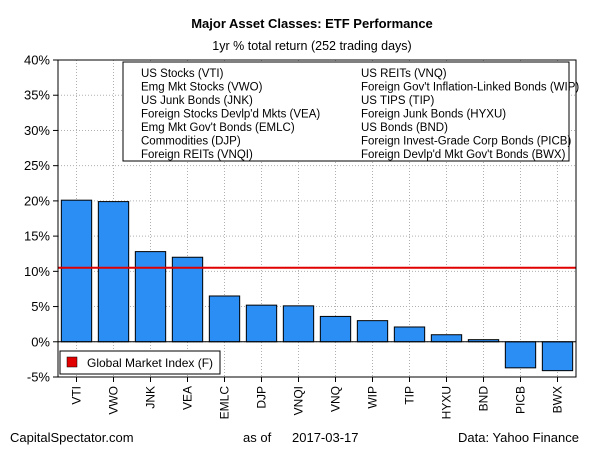 This screenshot has width=600, height=450. I want to click on bar-picb, so click(520, 355).